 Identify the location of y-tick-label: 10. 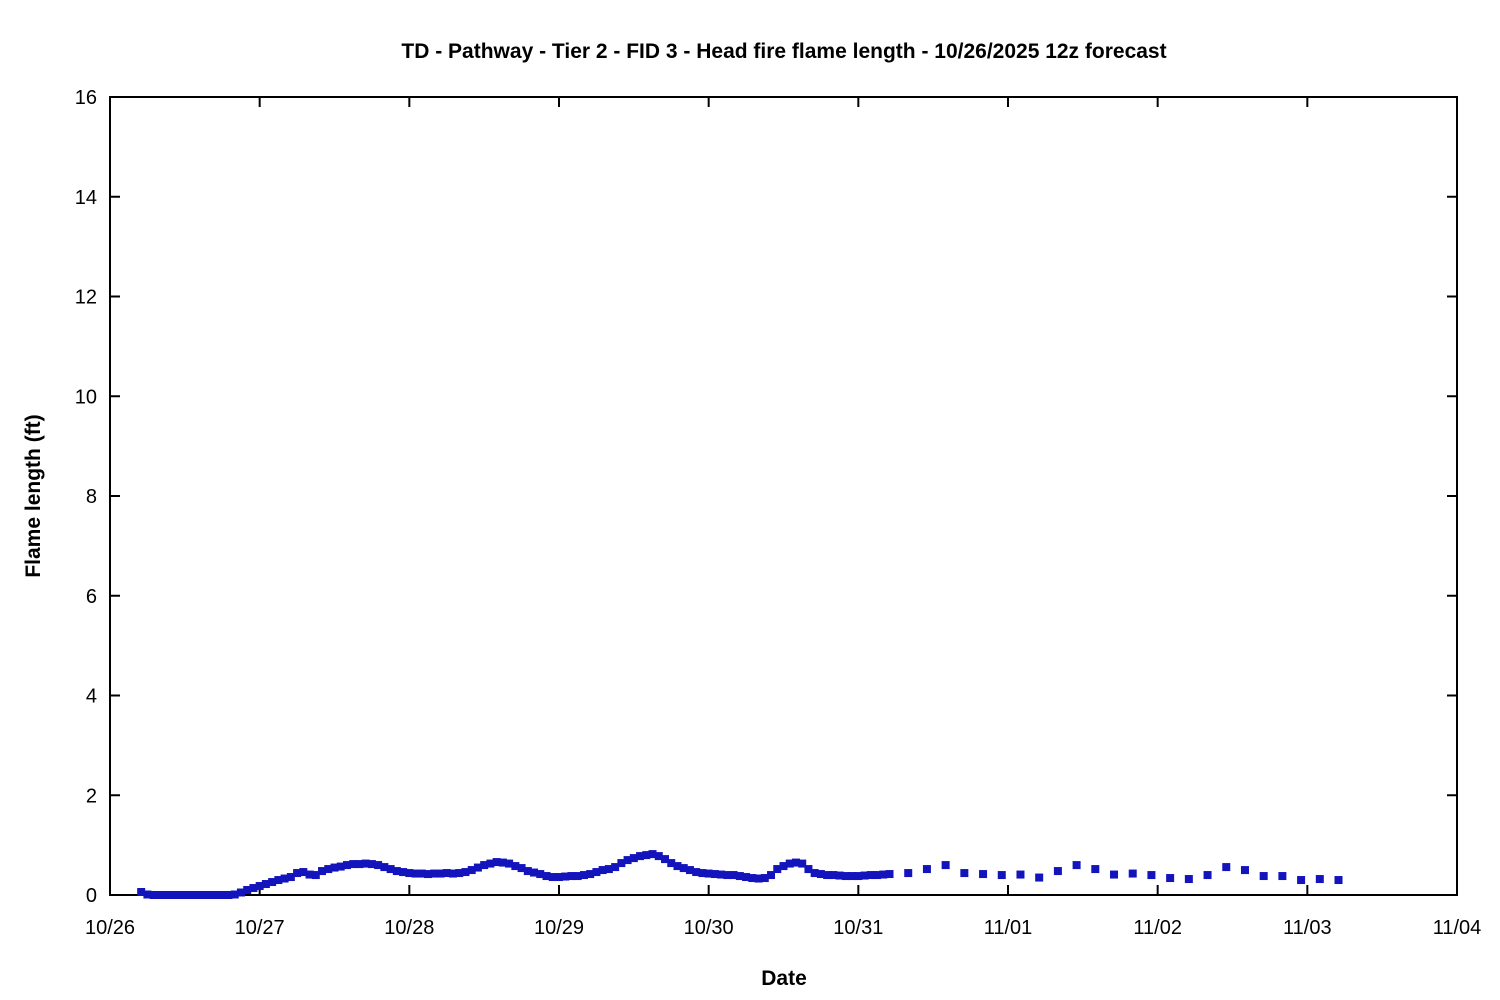
(86, 397).